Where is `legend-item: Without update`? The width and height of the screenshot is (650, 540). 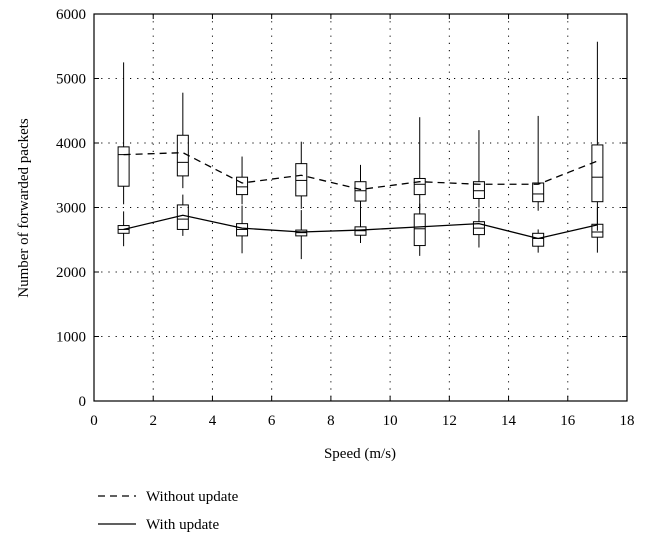
legend-item: Without update is located at coordinates (168, 497).